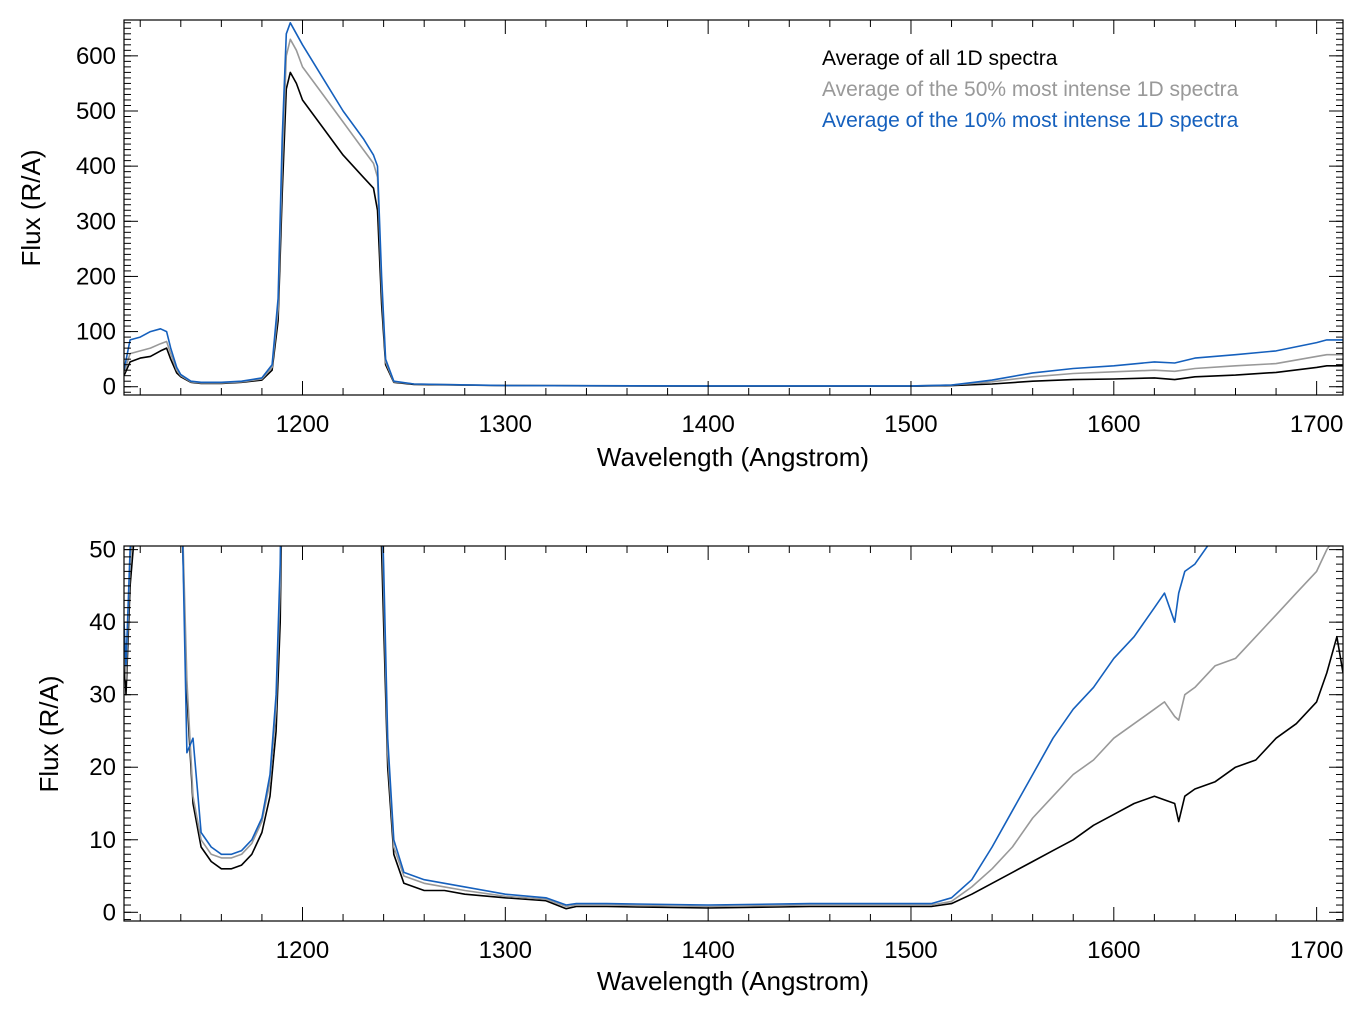 The width and height of the screenshot is (1368, 1018). What do you see at coordinates (733, 981) in the screenshot?
I see `bottom-x-axis-title: Wavelength (Angstrom)` at bounding box center [733, 981].